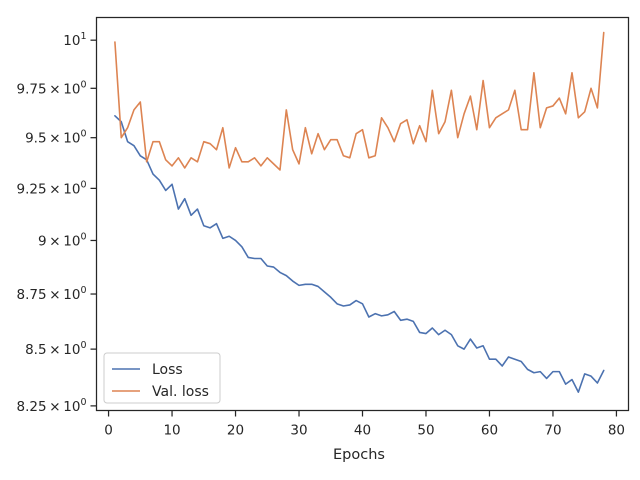  What do you see at coordinates (359, 455) in the screenshot?
I see `x-axis-label: Epochs` at bounding box center [359, 455].